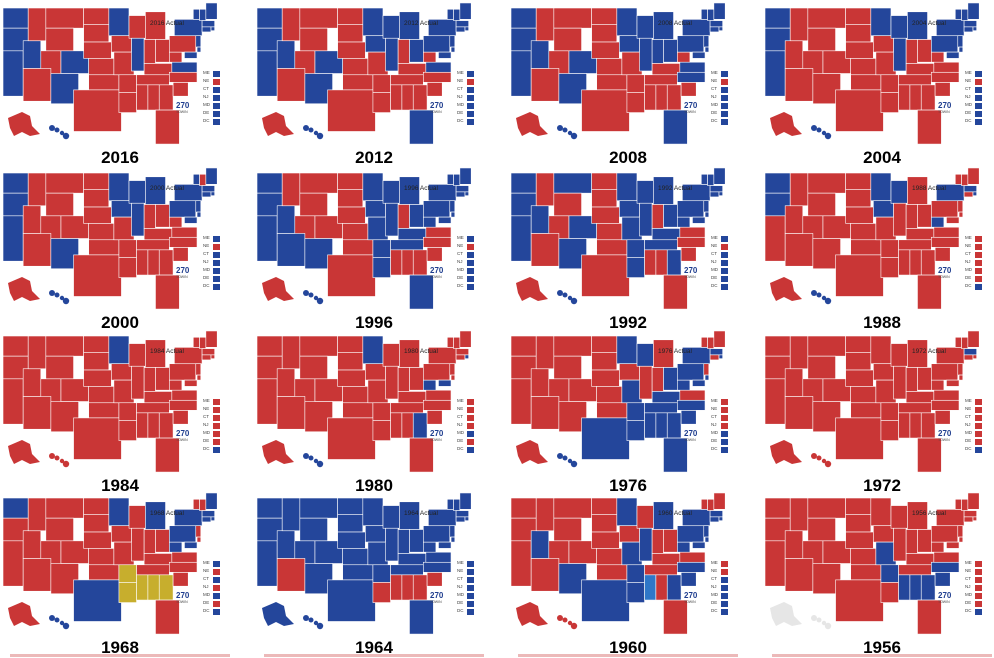 This screenshot has height=658, width=994. Describe the element at coordinates (968, 594) in the screenshot. I see `legend-state-abbr: MD` at that location.